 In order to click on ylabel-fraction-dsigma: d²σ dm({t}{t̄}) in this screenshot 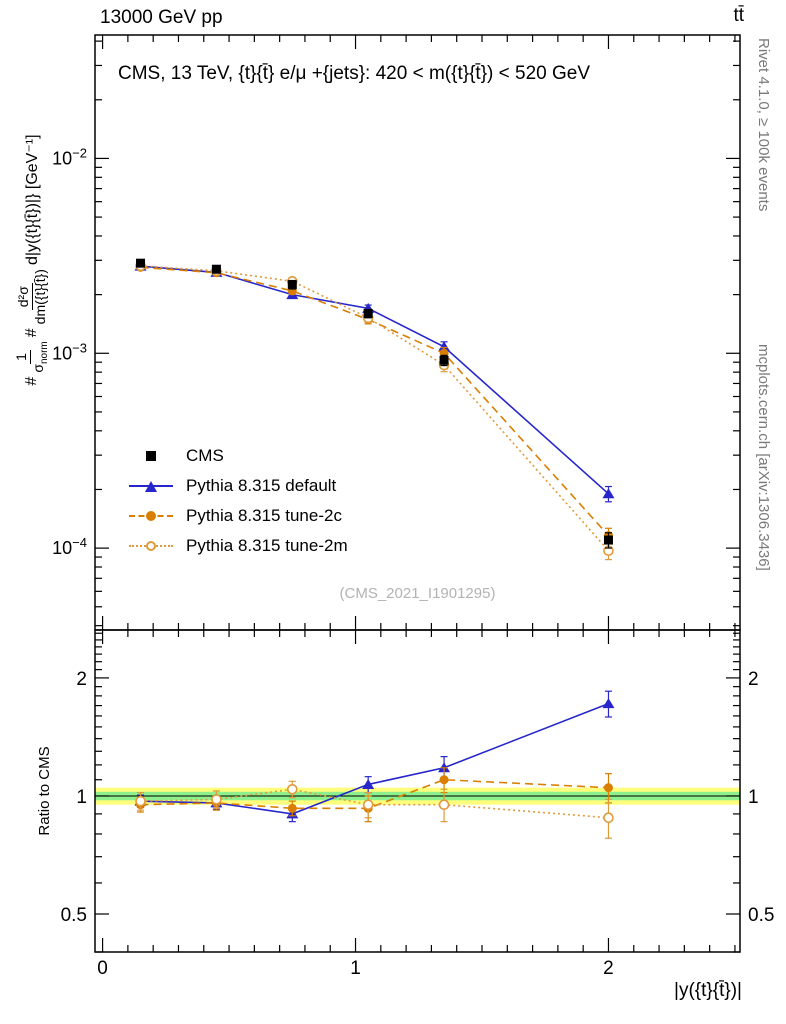, I will do `click(31, 297)`.